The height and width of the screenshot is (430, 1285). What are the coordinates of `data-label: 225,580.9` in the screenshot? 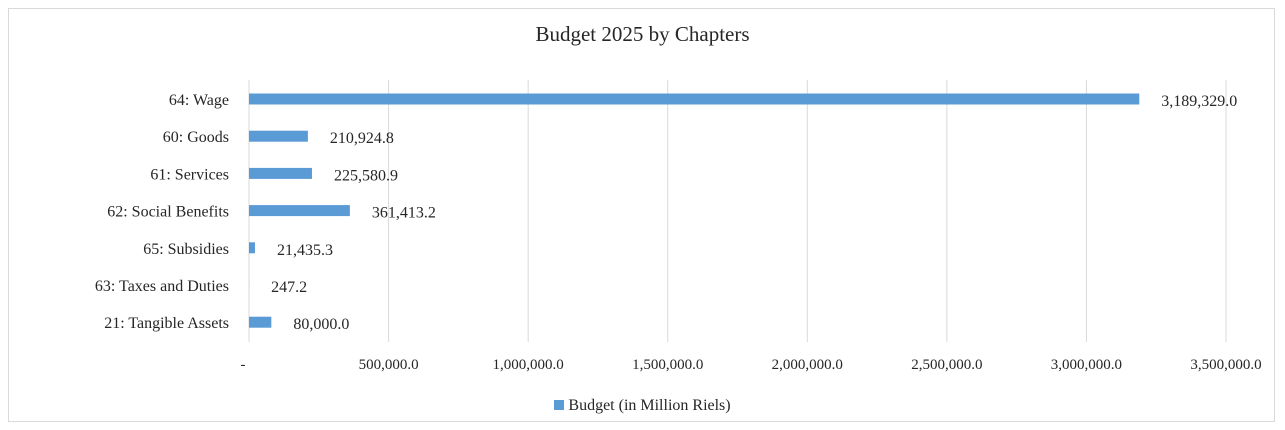 It's located at (366, 175).